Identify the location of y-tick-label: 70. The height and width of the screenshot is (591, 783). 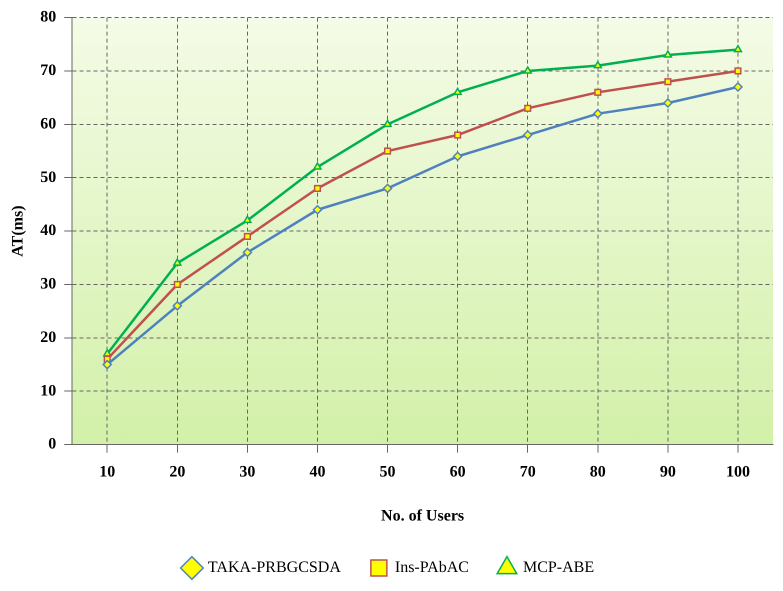
(48, 71).